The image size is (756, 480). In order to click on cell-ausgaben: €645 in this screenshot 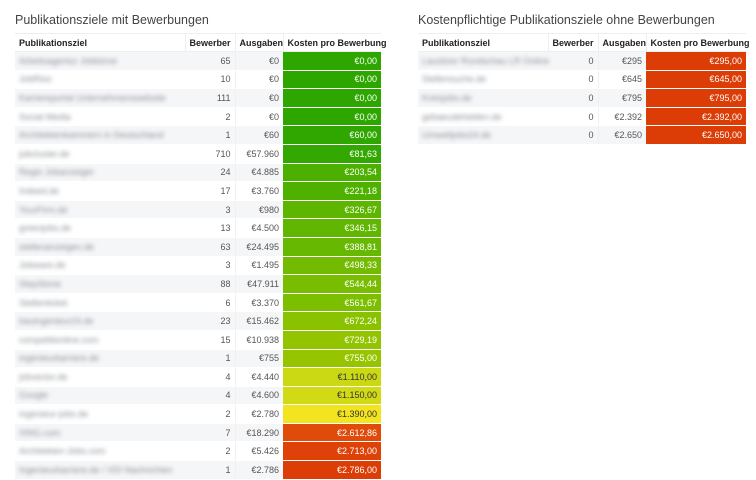, I will do `click(622, 80)`.